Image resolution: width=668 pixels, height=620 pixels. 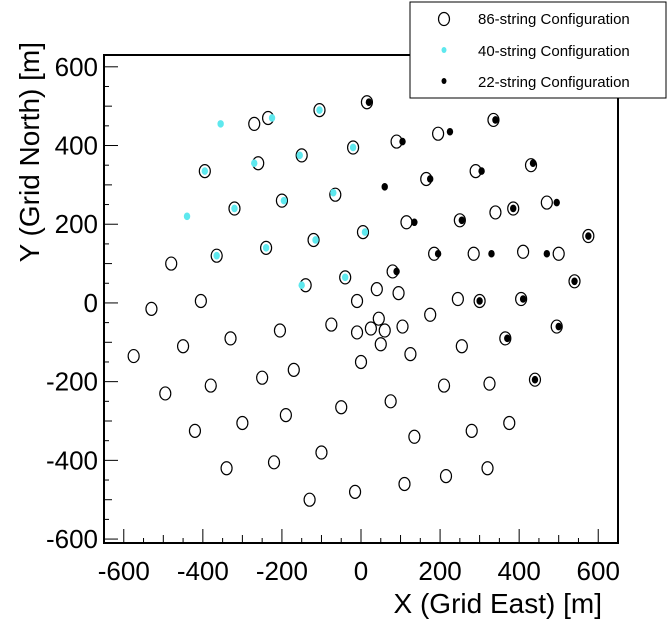 I want to click on legend-label-40-string: 40-string Configuration, so click(x=554, y=51).